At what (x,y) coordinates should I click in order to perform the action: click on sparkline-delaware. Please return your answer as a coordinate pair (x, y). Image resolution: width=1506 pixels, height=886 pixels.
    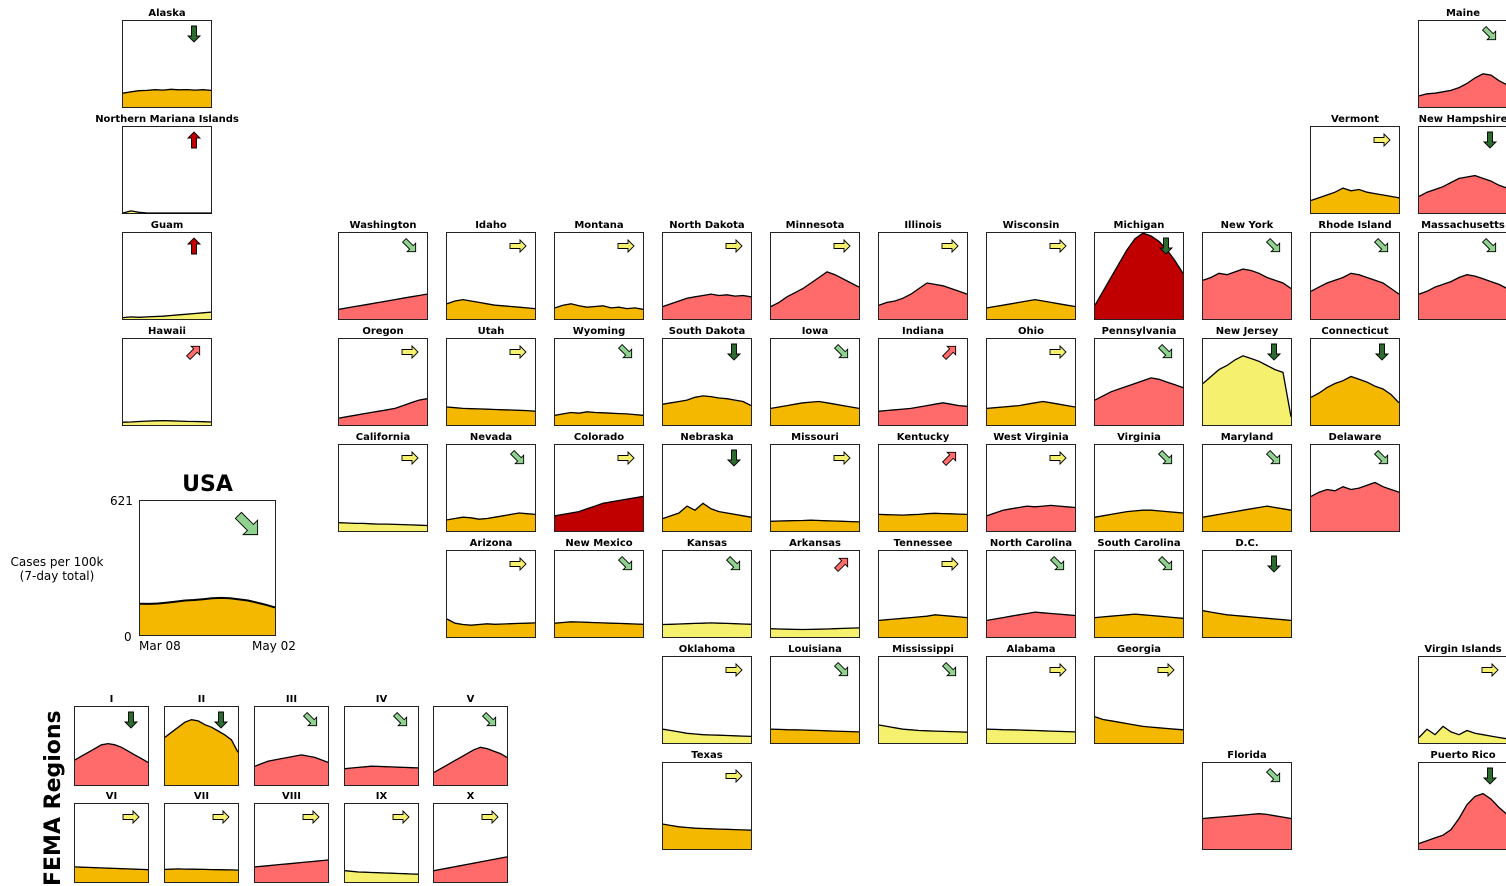
    Looking at the image, I should click on (1355, 488).